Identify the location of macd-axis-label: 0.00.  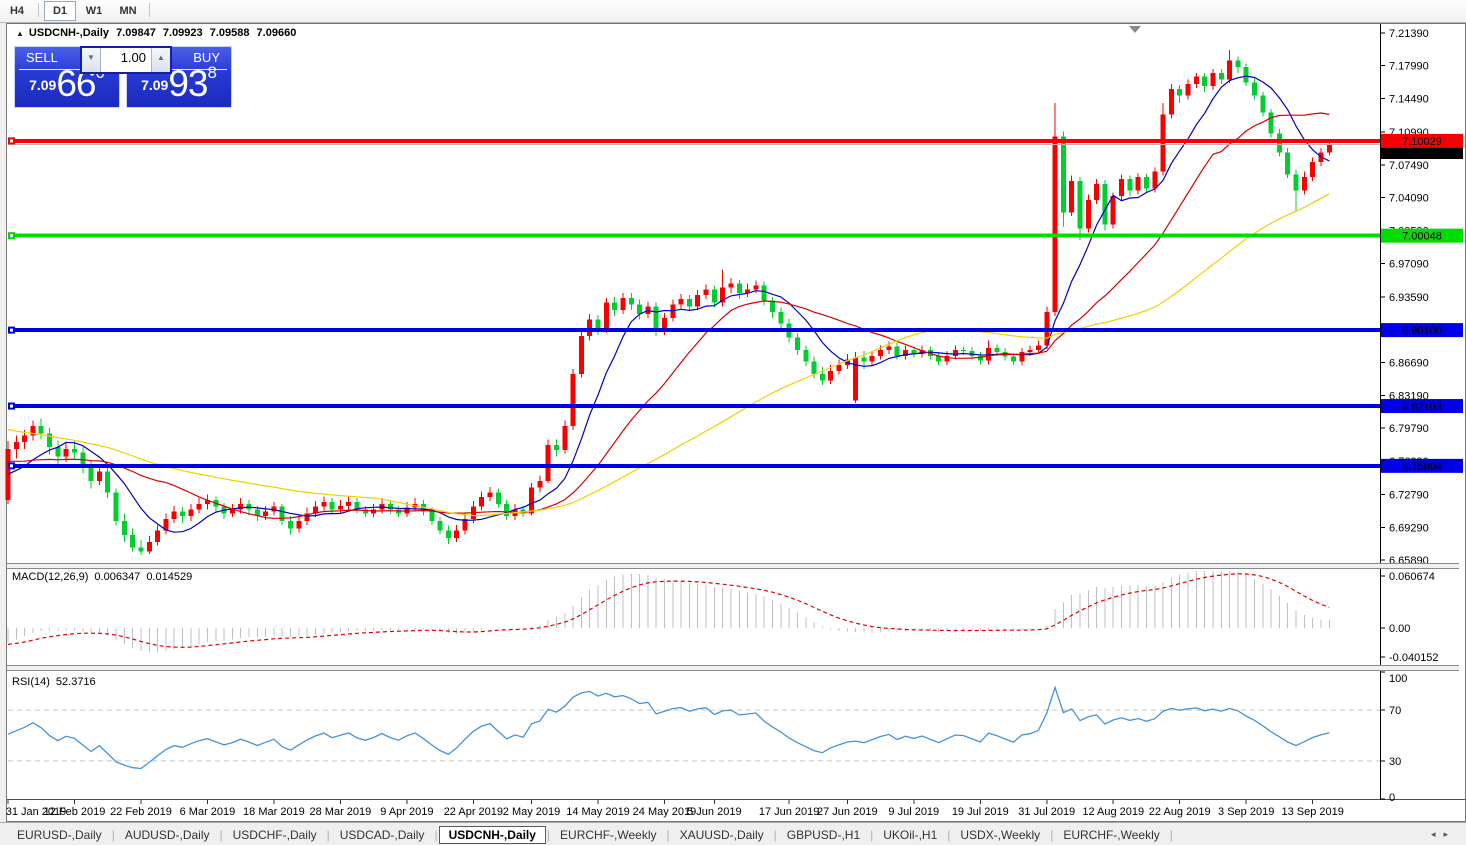
(1399, 629).